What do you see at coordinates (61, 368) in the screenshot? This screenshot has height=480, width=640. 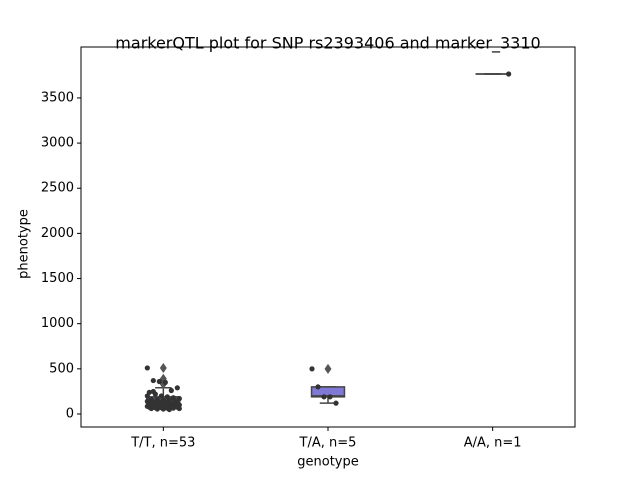 I see `y-tick-label: 500` at bounding box center [61, 368].